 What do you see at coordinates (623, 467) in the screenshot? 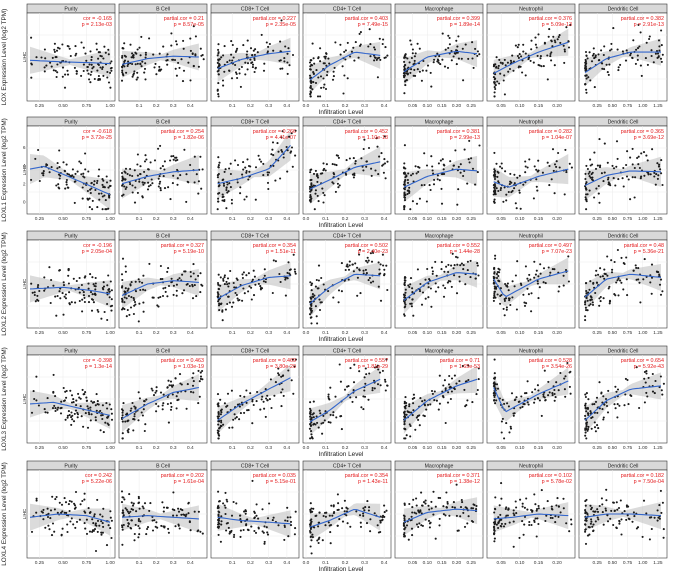
I see `facet-title: Dendritic Cell` at bounding box center [623, 467].